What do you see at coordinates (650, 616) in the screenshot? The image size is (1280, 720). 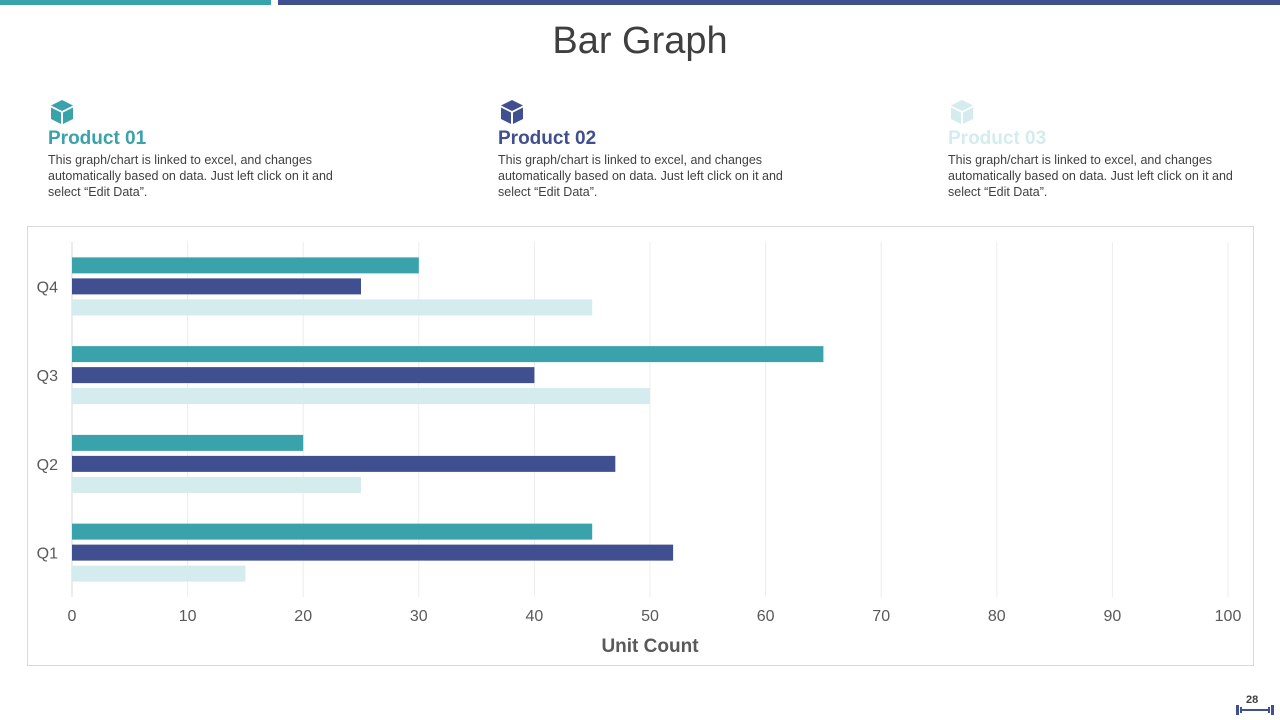 I see `x-tick-label: 50` at bounding box center [650, 616].